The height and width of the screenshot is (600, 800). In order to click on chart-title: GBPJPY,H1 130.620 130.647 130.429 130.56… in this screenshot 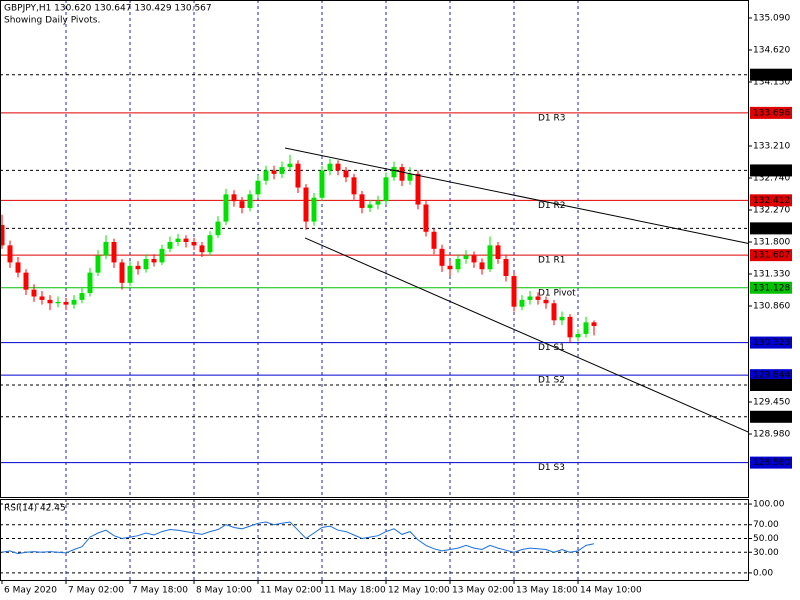, I will do `click(108, 9)`.